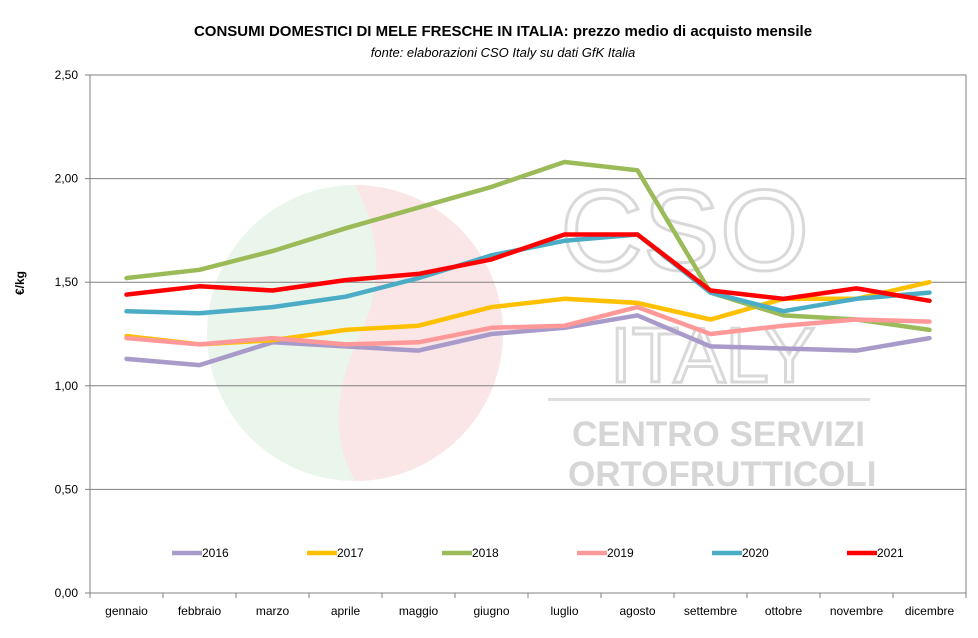 The image size is (978, 638). I want to click on x-tick-label: agosto, so click(637, 611).